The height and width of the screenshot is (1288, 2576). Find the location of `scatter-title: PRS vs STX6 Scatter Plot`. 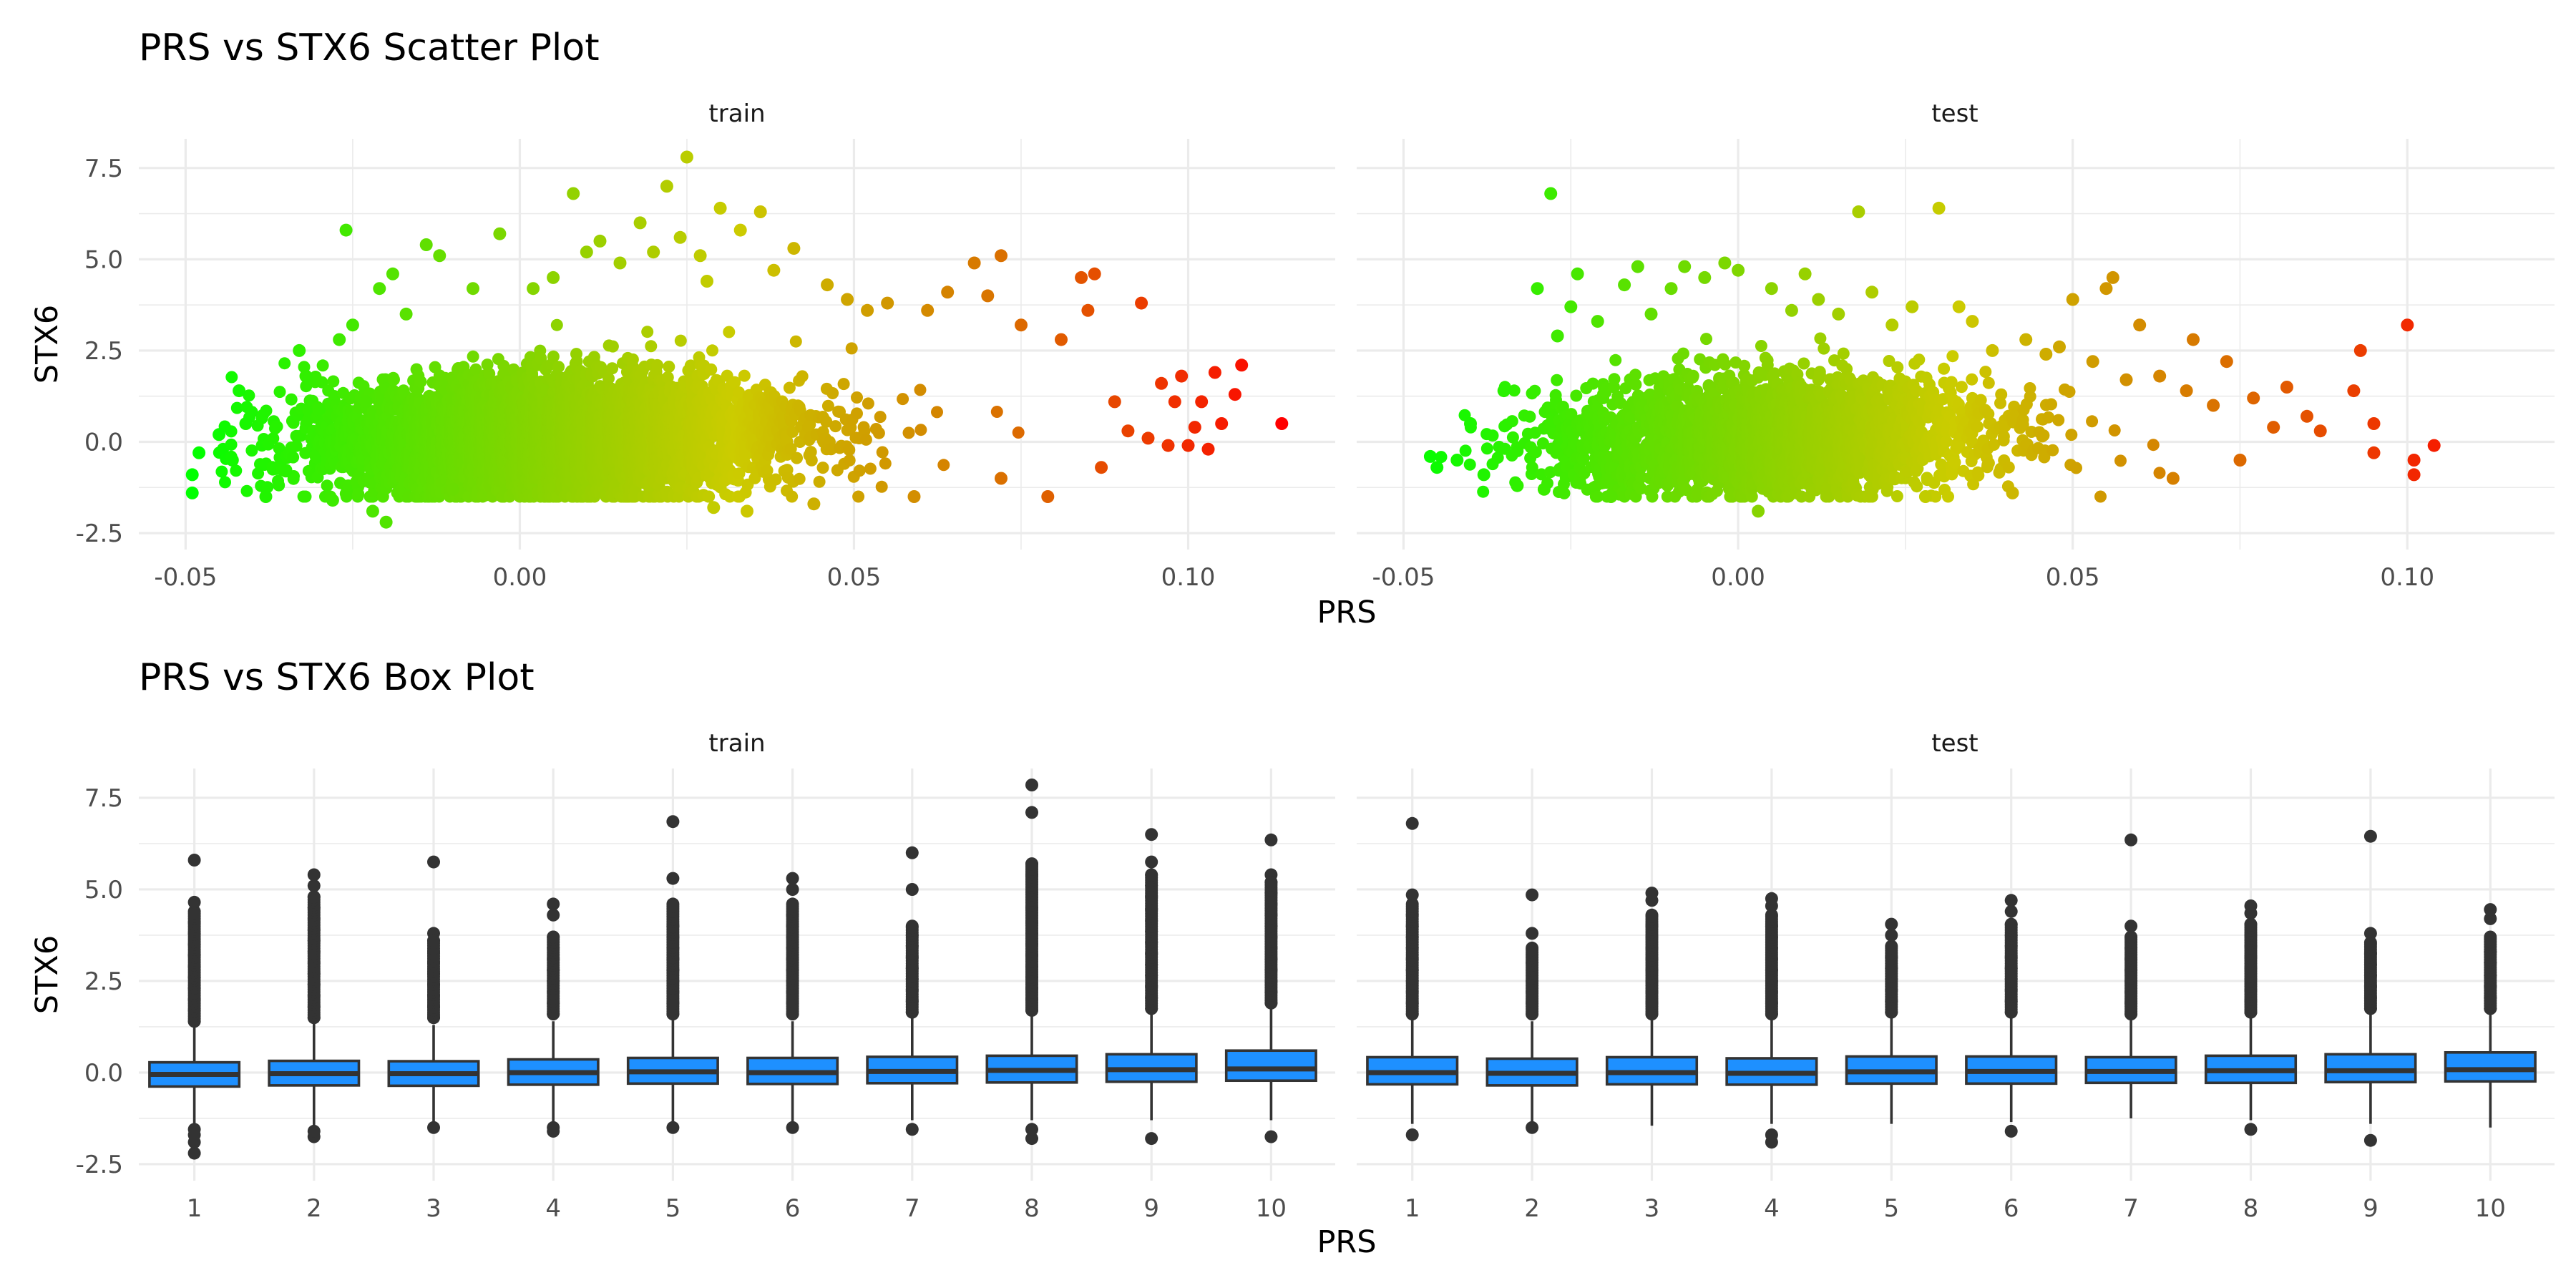

scatter-title: PRS vs STX6 Scatter Plot is located at coordinates (369, 48).